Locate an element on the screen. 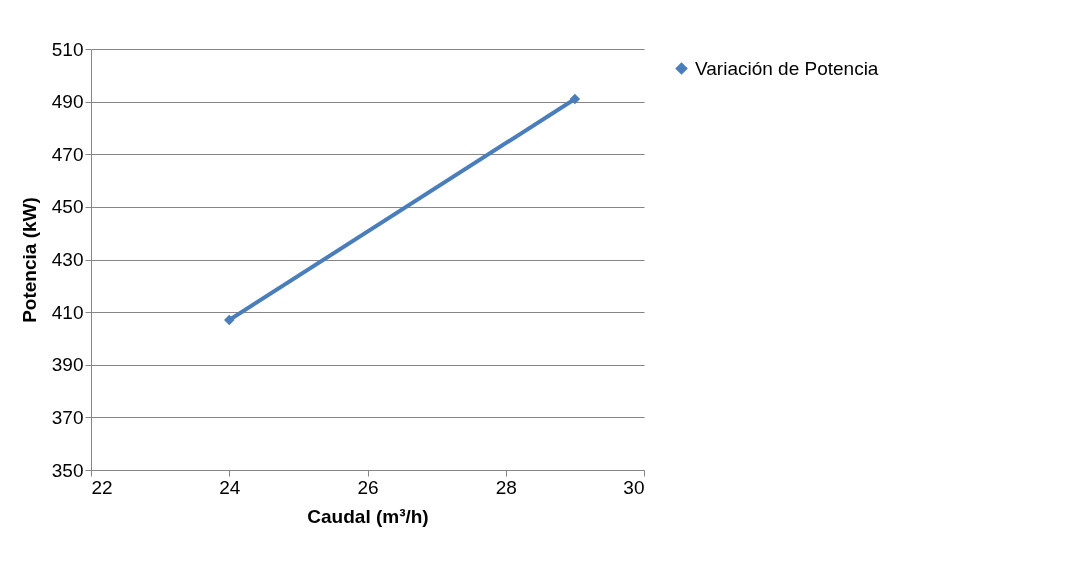 The width and height of the screenshot is (1065, 583). x-tick-label: 28 is located at coordinates (506, 487).